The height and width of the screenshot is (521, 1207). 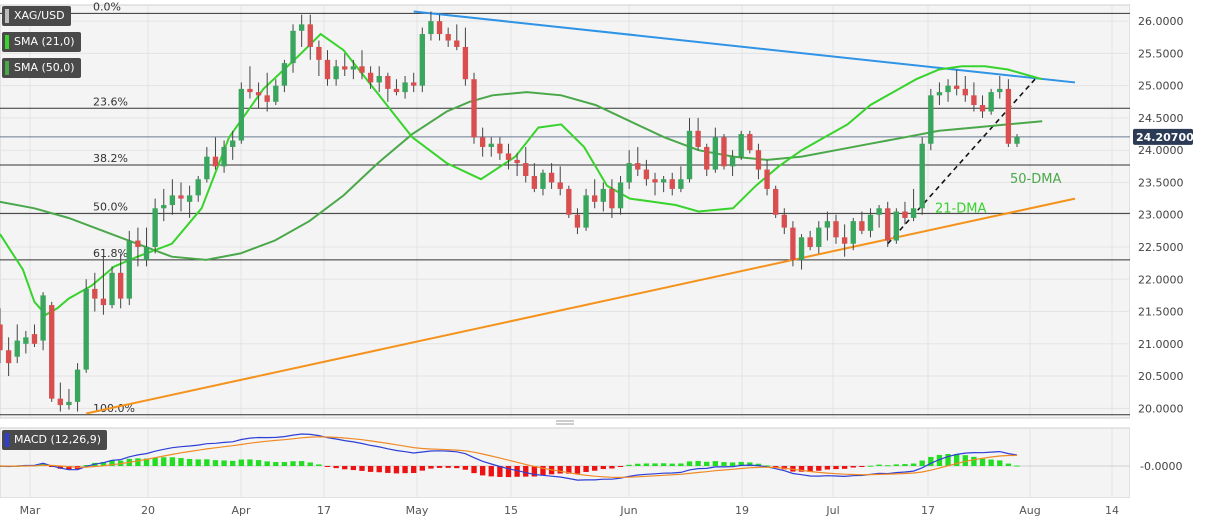 I want to click on y-tick-label: 24.5000, so click(x=1161, y=118).